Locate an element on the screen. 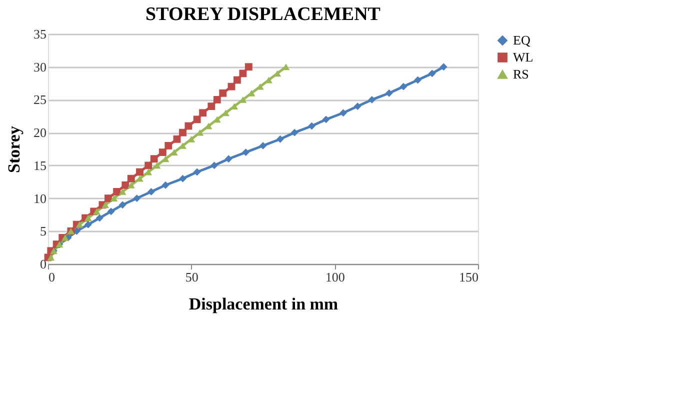  x-tick-label: 150 is located at coordinates (468, 277).